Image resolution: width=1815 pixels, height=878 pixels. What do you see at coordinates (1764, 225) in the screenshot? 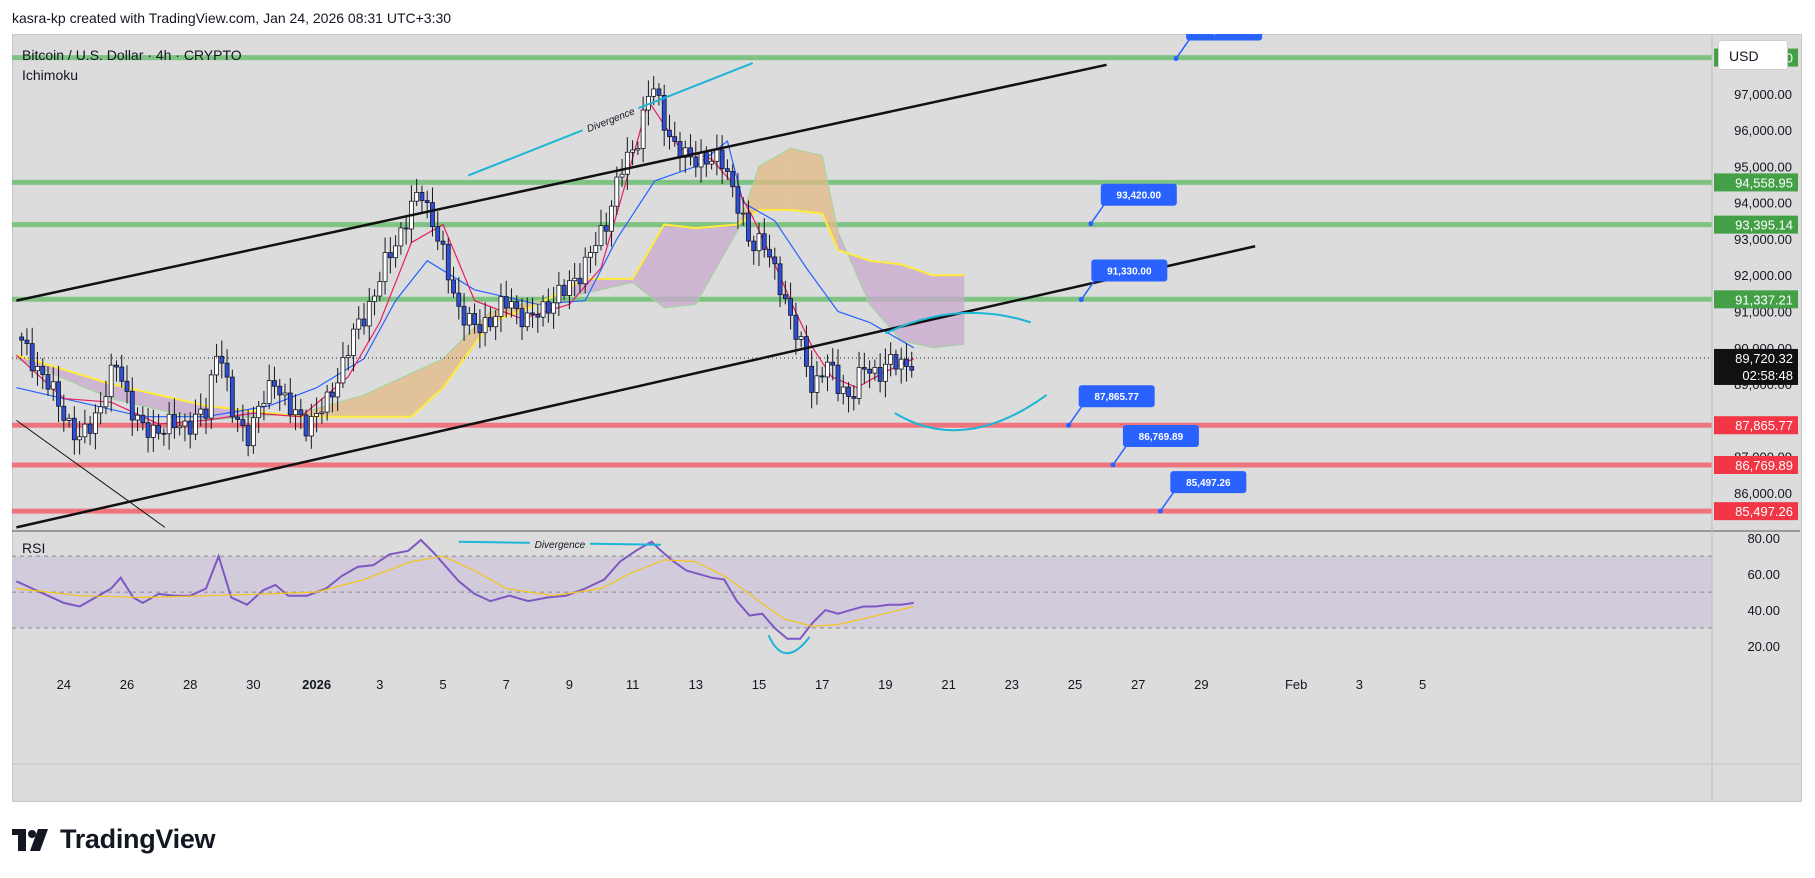
I see `level-price-label: 93,395.14` at bounding box center [1764, 225].